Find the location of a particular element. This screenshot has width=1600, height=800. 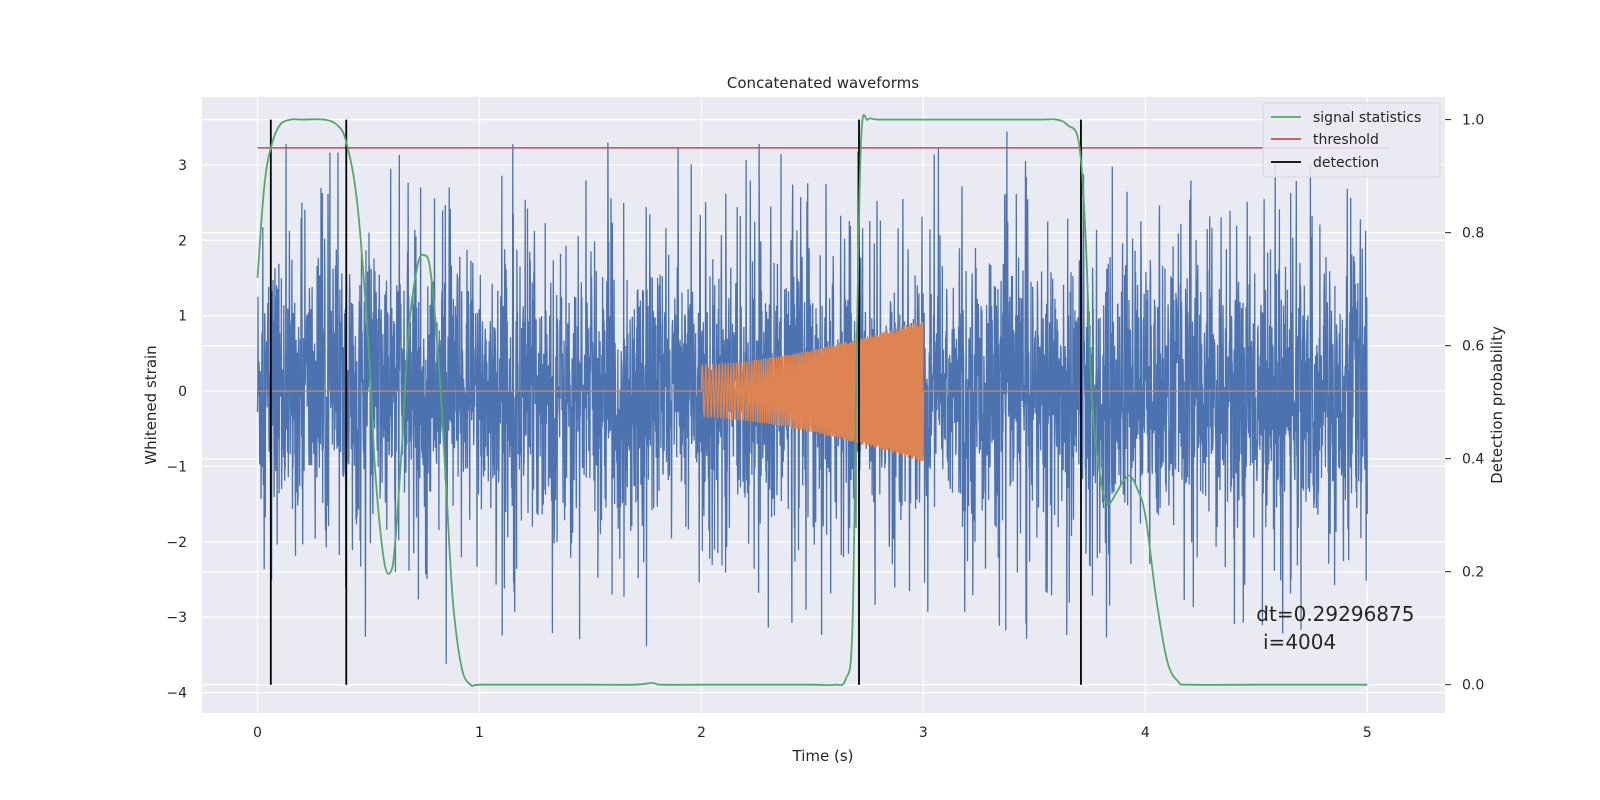

left-y-ticks: −4 −3 −2 −1 0 1 2 3 is located at coordinates (176, 430).